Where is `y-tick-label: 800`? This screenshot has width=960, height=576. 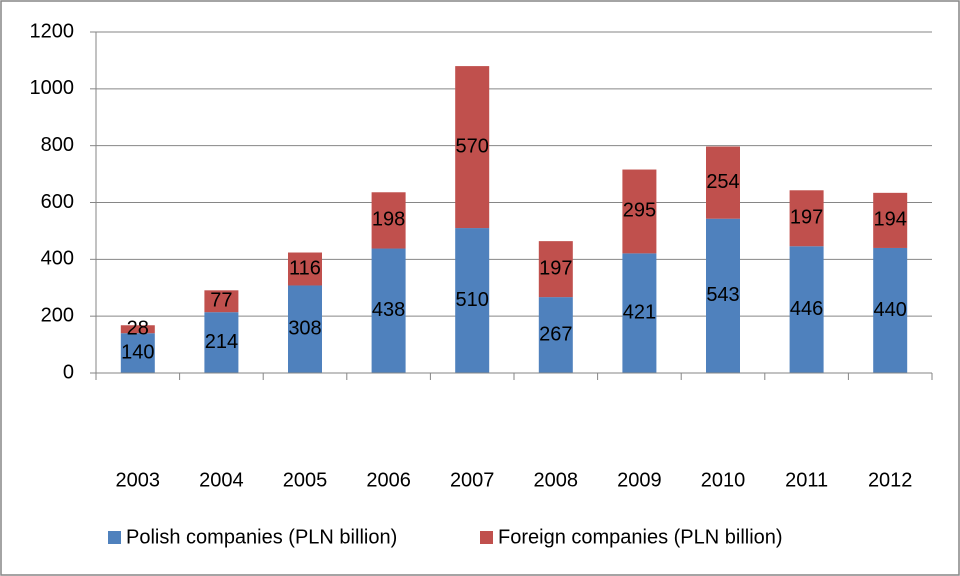
y-tick-label: 800 is located at coordinates (57, 145).